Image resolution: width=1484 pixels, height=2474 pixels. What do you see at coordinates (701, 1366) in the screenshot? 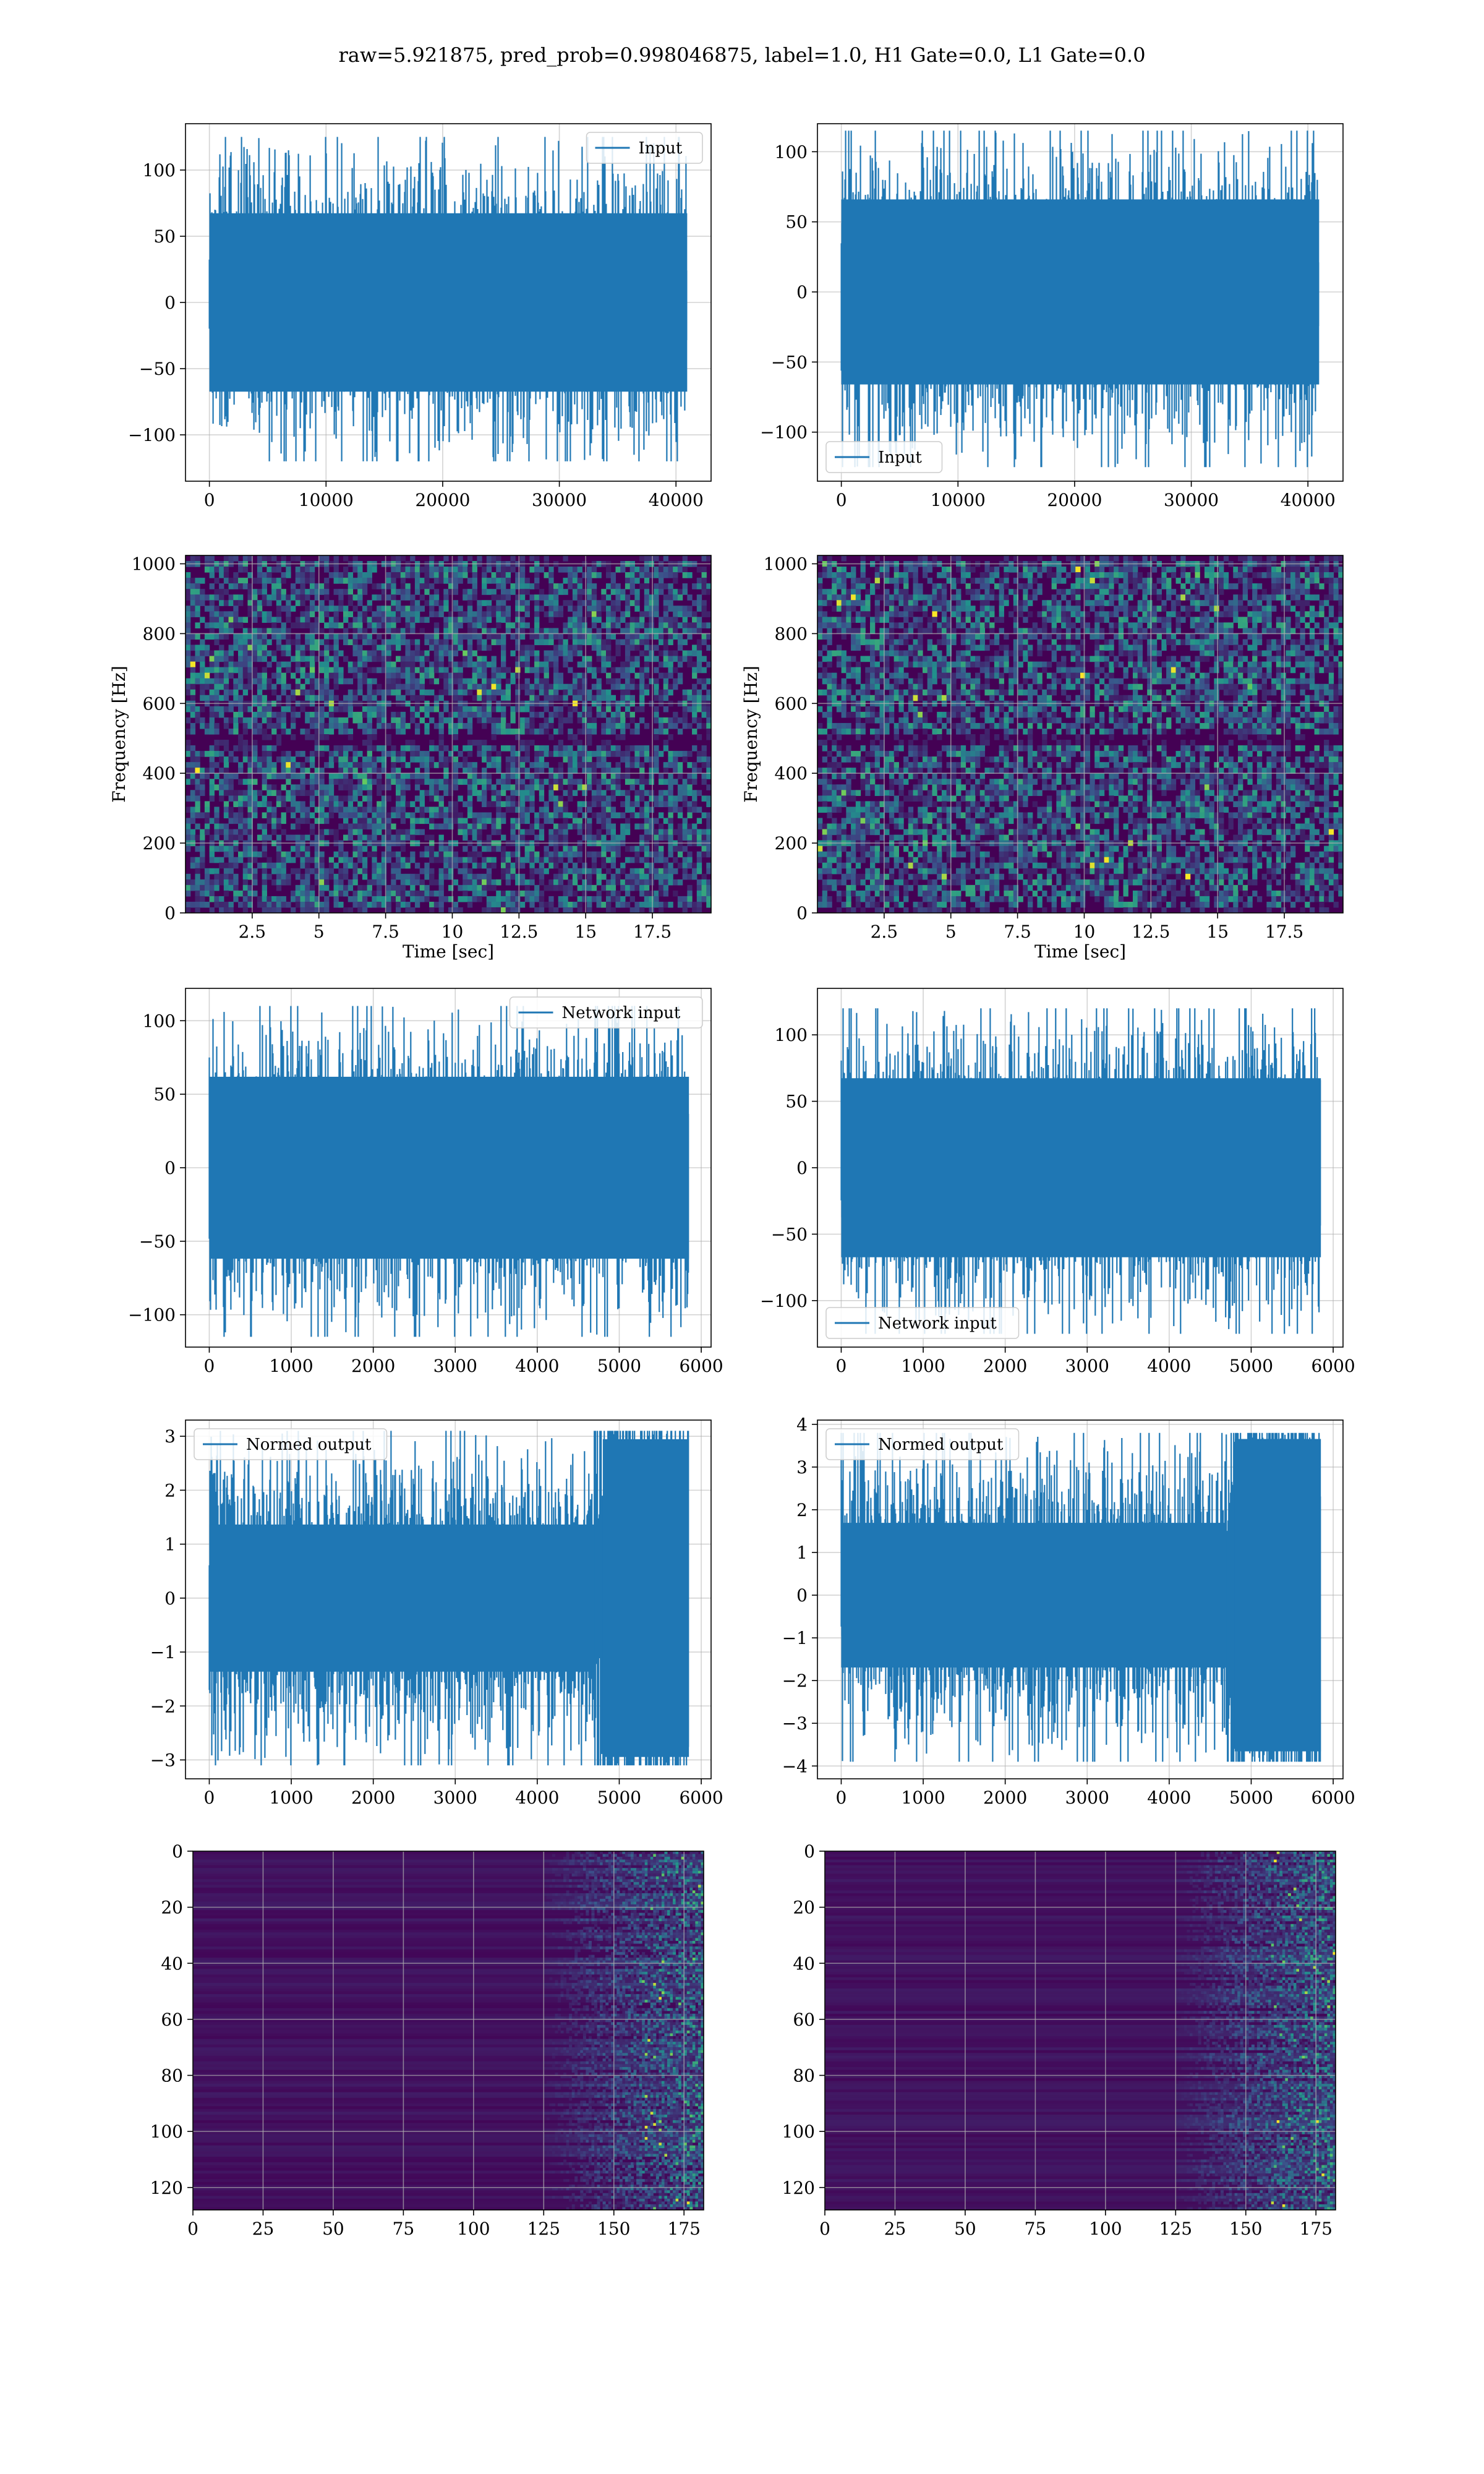
I see `x-tick-label: 6000` at bounding box center [701, 1366].